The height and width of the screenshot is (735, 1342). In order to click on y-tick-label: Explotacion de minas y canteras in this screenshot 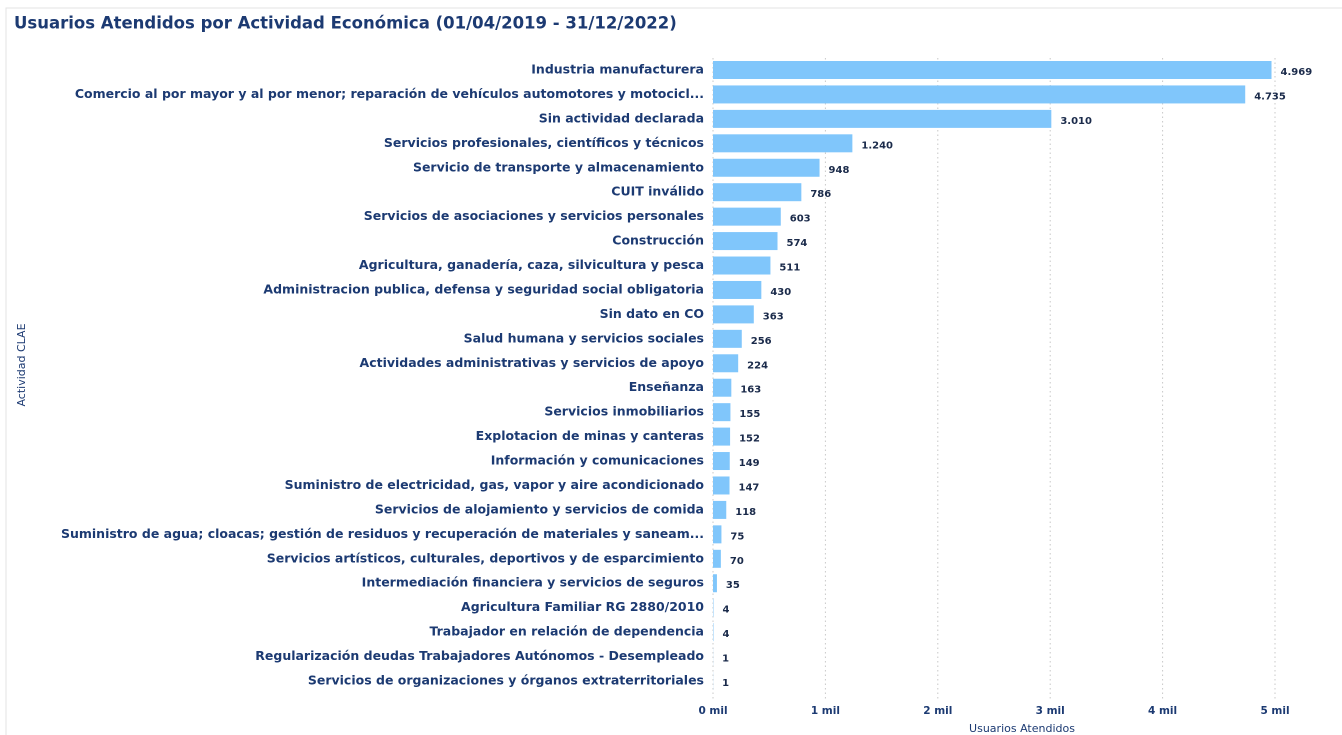, I will do `click(590, 435)`.